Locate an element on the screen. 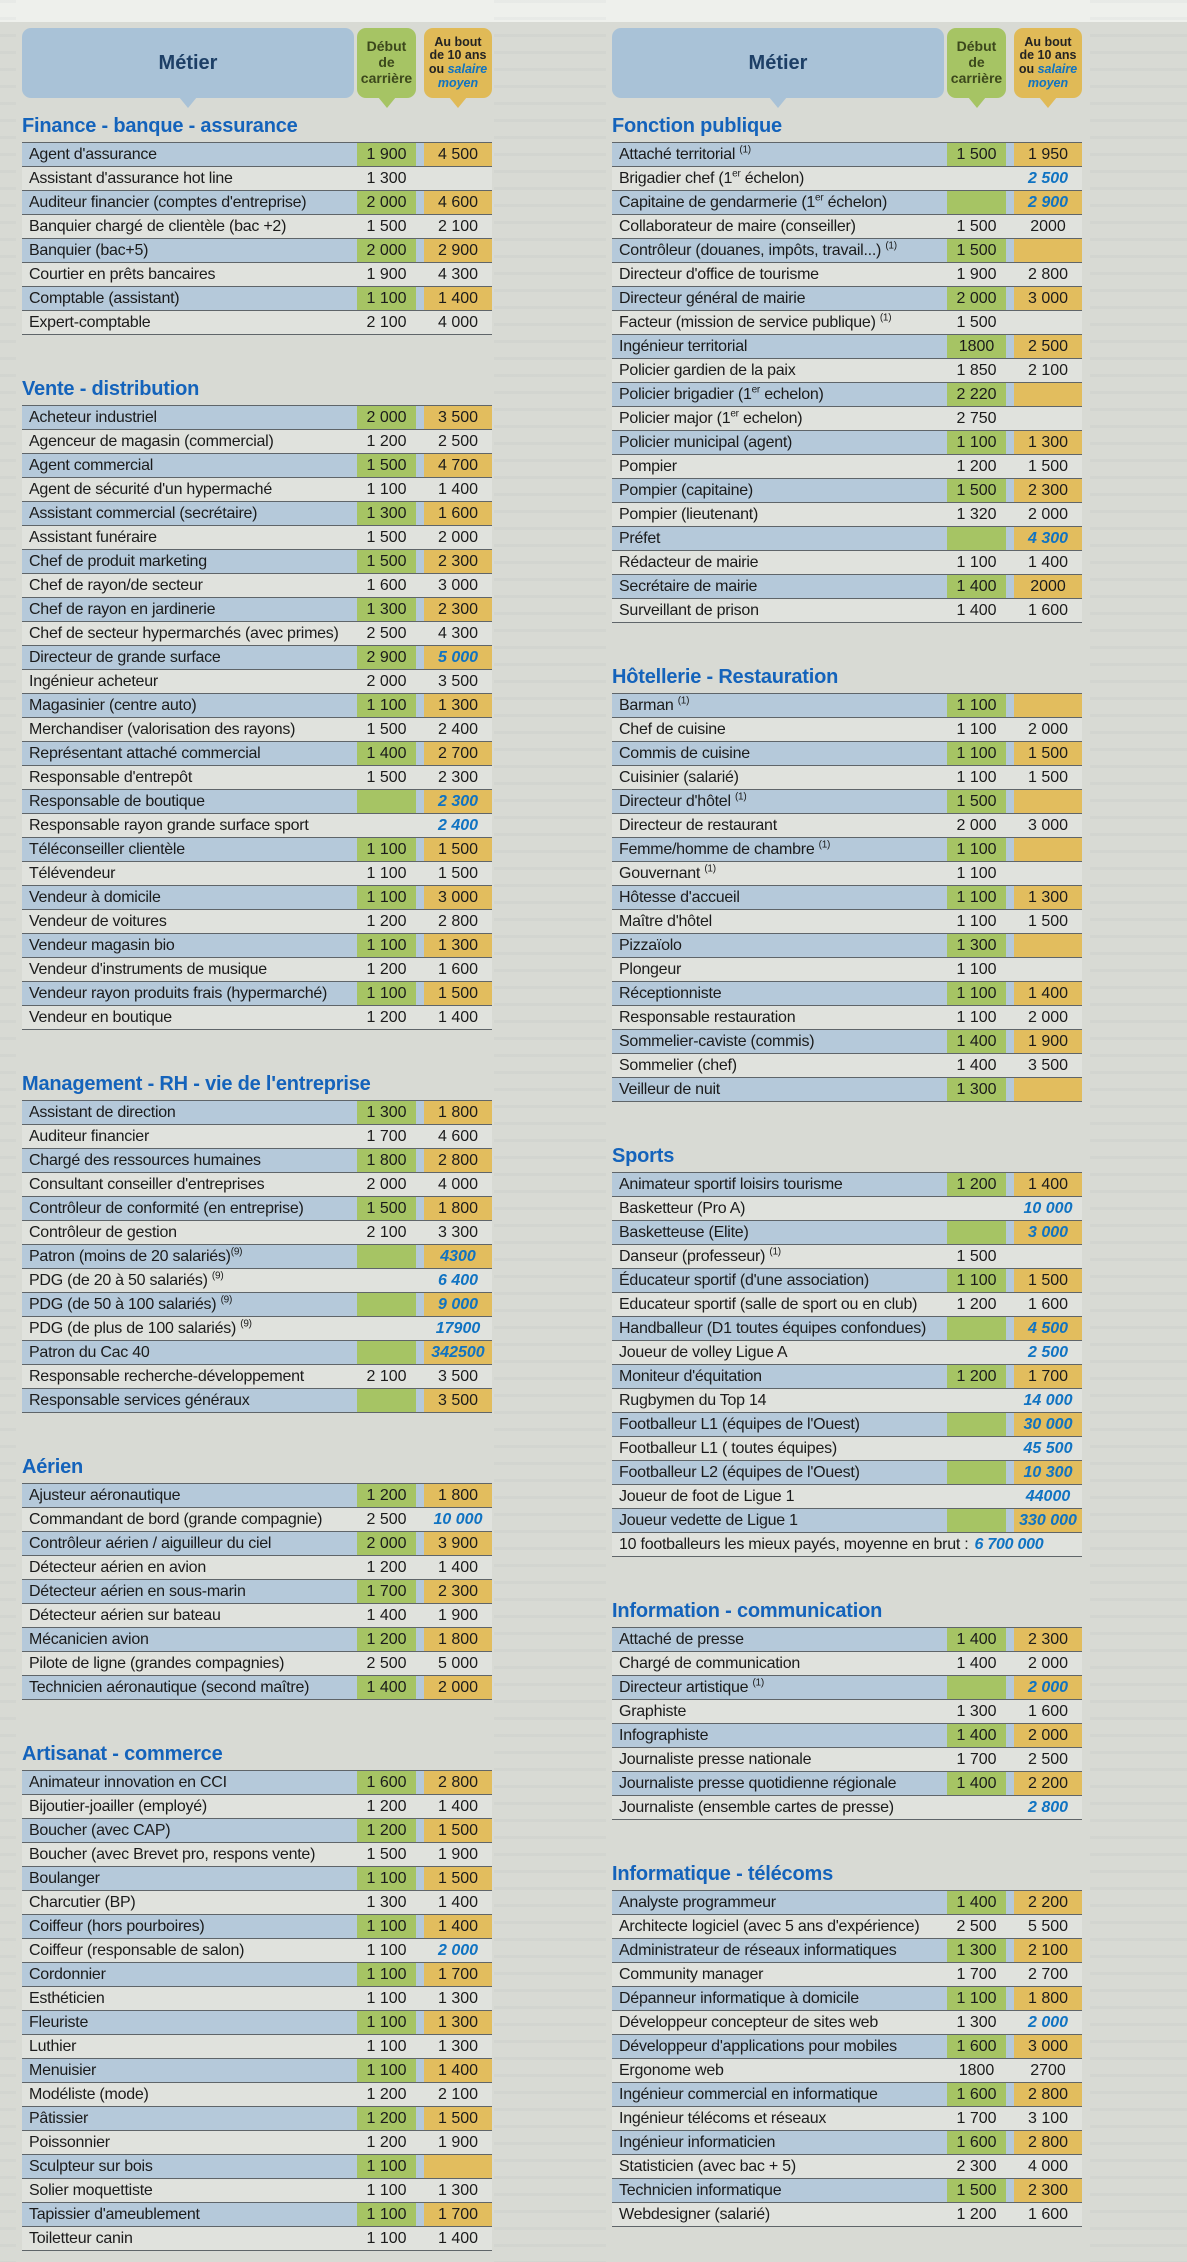 This screenshot has height=2262, width=1187. salary-10y-value: 2 000 is located at coordinates (458, 1950).